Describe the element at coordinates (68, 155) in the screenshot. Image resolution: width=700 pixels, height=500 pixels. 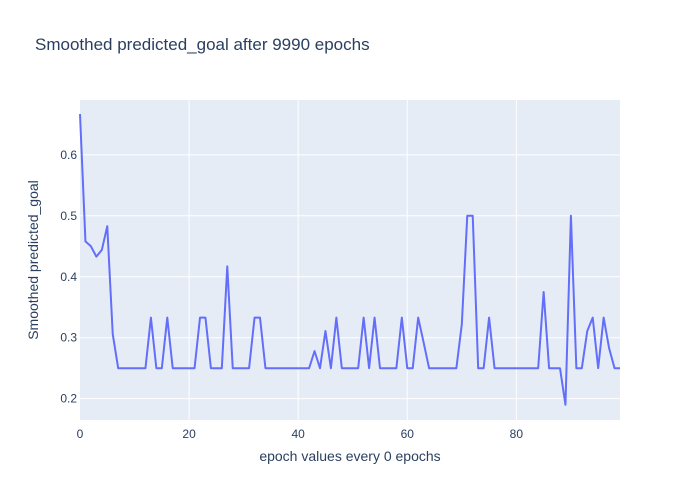
I see `y-tick-label-4: 0.6` at that location.